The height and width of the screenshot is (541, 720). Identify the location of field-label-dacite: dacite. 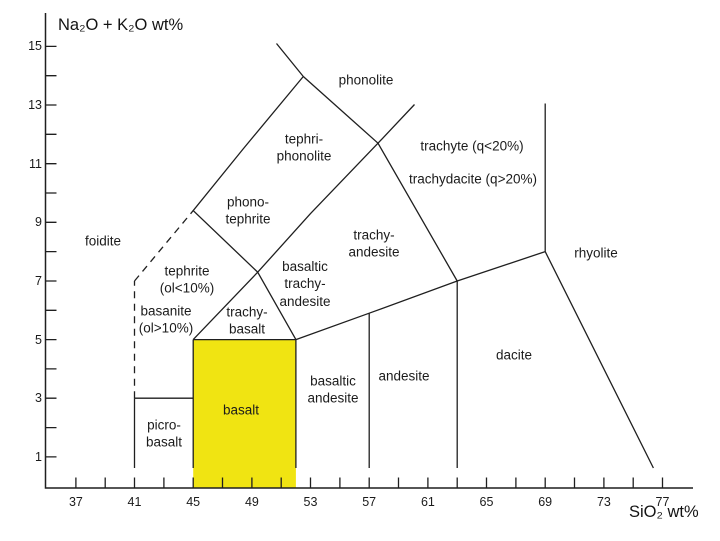
(514, 355).